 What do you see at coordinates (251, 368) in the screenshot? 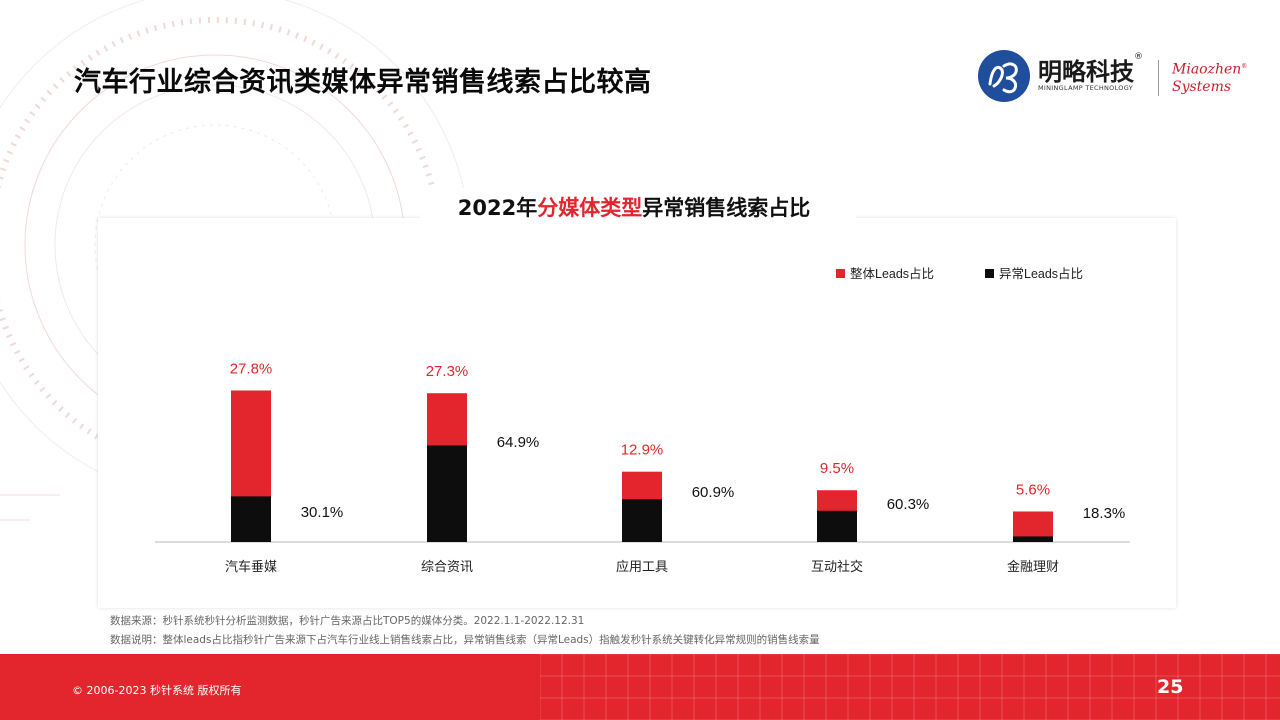
I see `data-label-total-0: 27.8%` at bounding box center [251, 368].